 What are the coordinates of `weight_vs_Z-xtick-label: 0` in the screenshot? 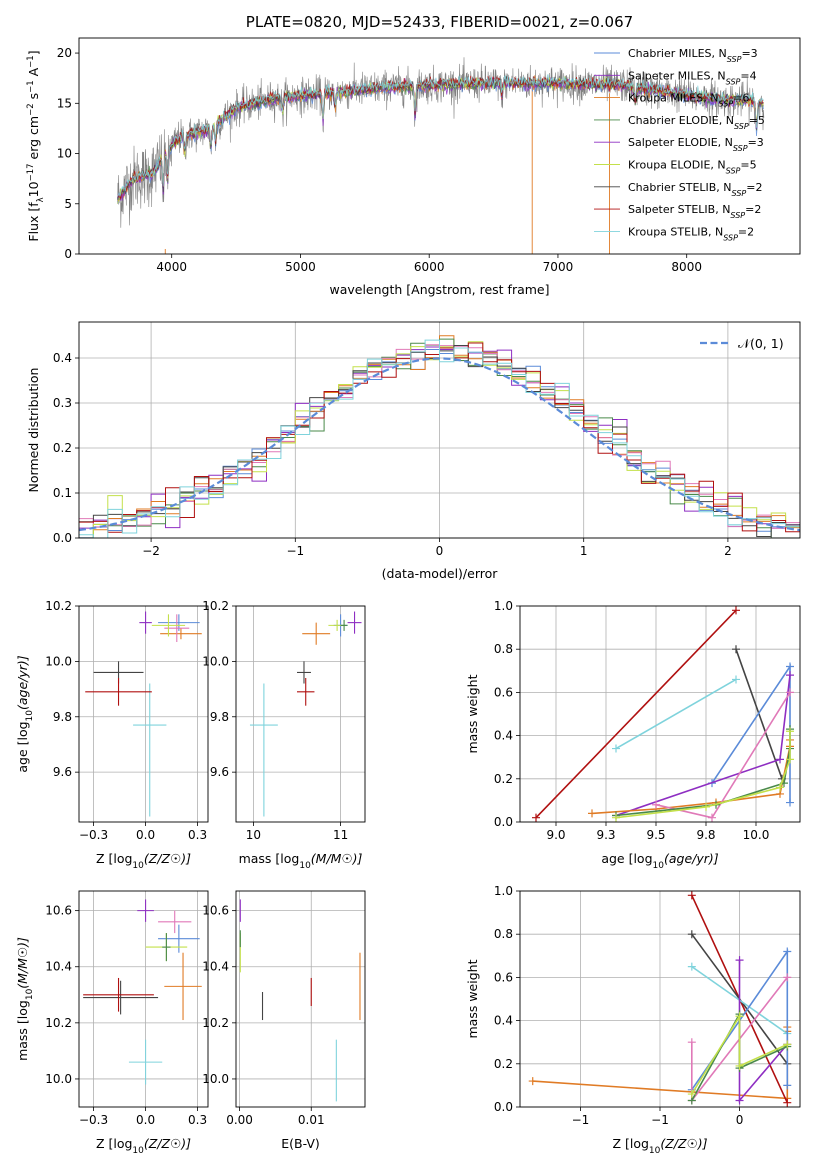 It's located at (740, 1120).